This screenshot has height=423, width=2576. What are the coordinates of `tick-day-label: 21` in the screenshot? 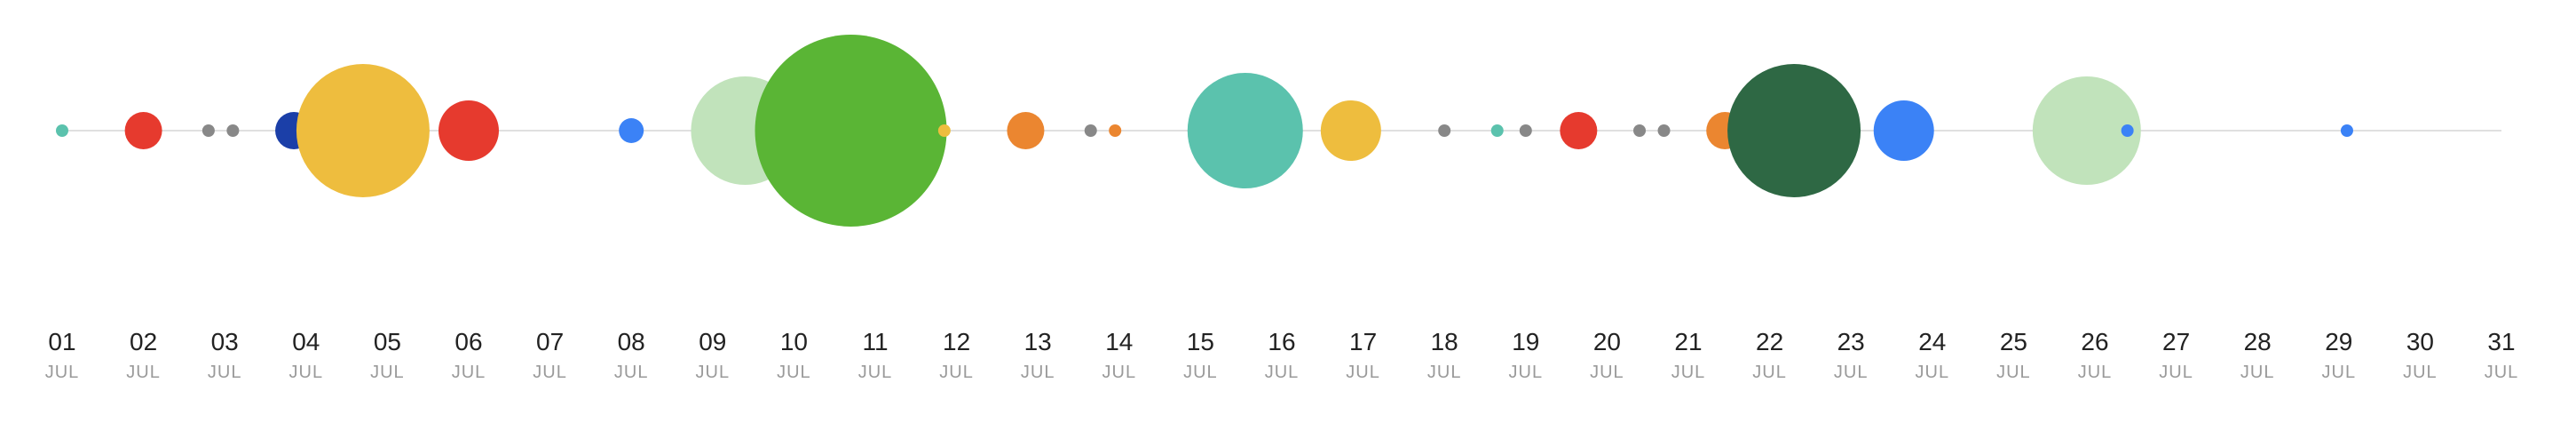 It's located at (1688, 341).